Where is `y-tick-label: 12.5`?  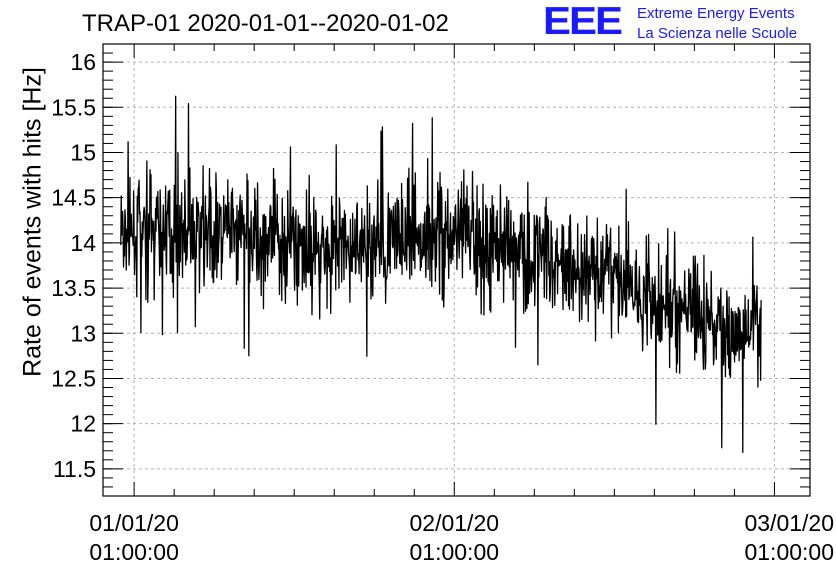 y-tick-label: 12.5 is located at coordinates (73, 378).